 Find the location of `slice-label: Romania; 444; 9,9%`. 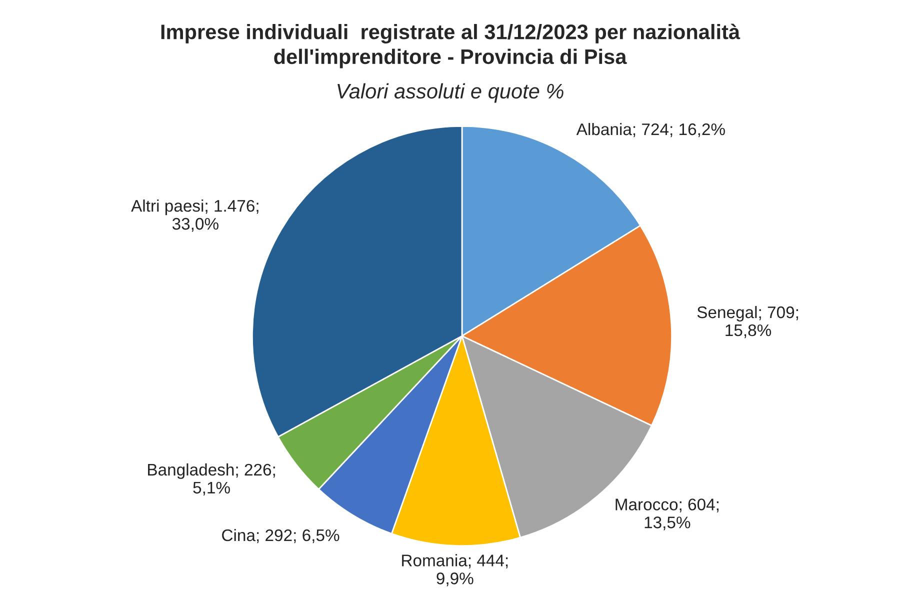

slice-label: Romania; 444; 9,9% is located at coordinates (455, 570).